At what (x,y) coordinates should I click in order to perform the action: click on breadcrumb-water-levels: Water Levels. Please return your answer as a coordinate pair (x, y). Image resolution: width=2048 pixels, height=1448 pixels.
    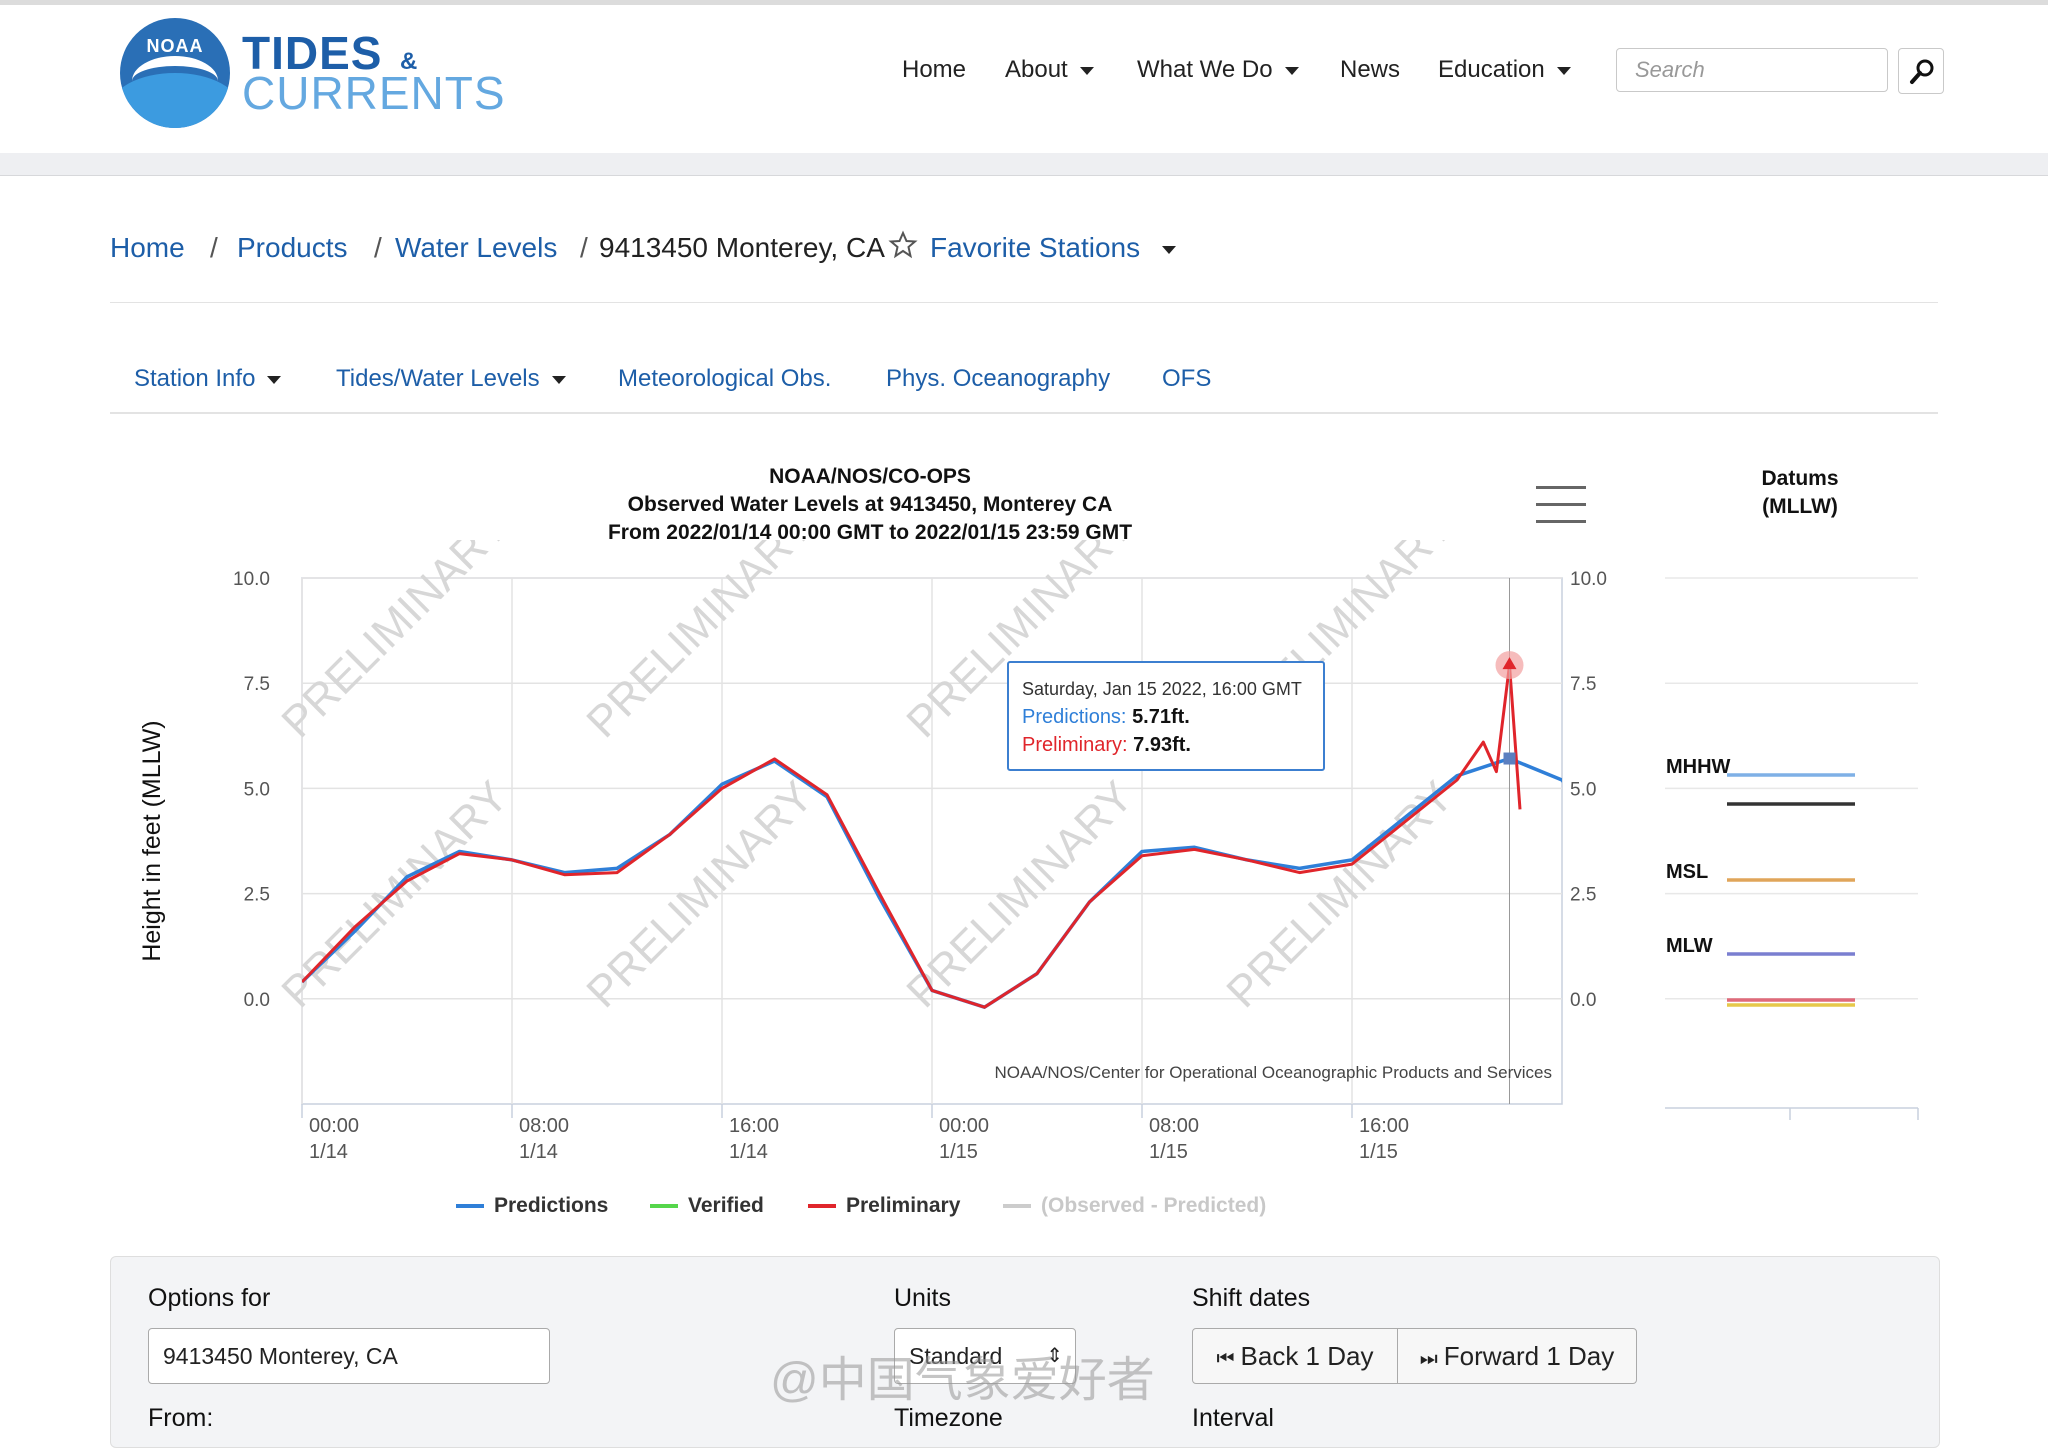
    Looking at the image, I should click on (476, 247).